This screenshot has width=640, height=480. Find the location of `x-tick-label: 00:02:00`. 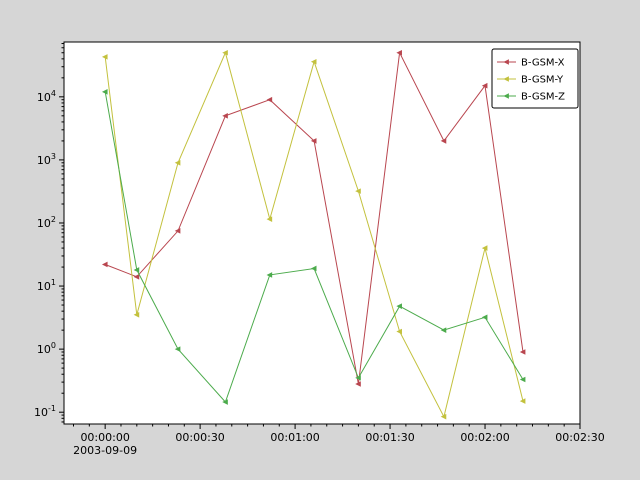

x-tick-label: 00:02:00 is located at coordinates (484, 437).